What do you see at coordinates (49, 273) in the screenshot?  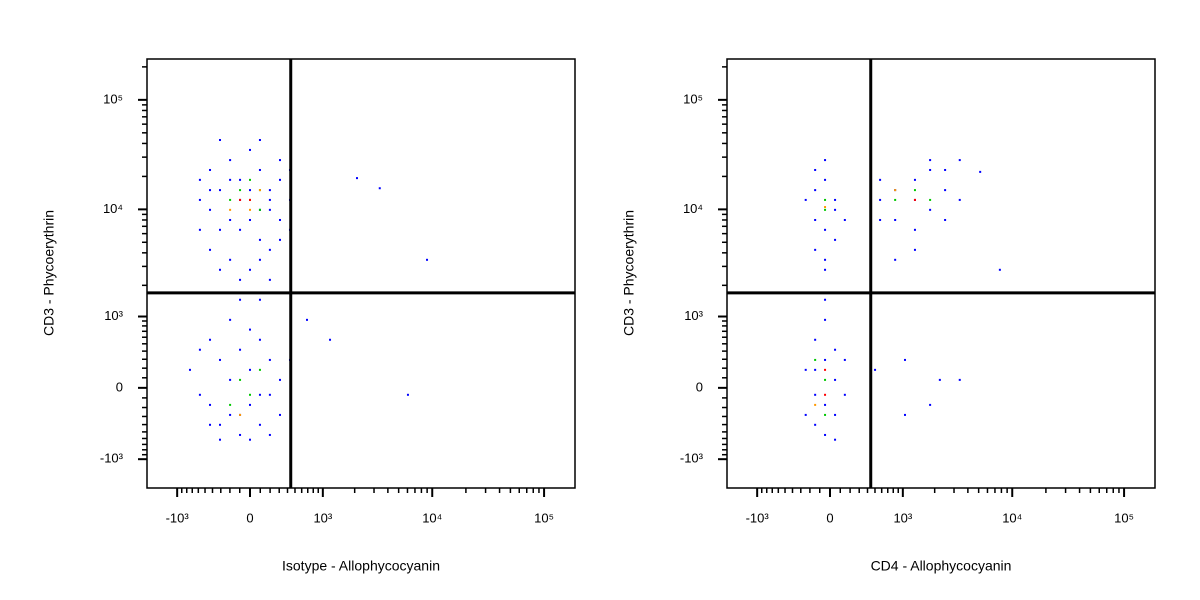 I see `y-axis-label: CD3 - Phycoerythrin` at bounding box center [49, 273].